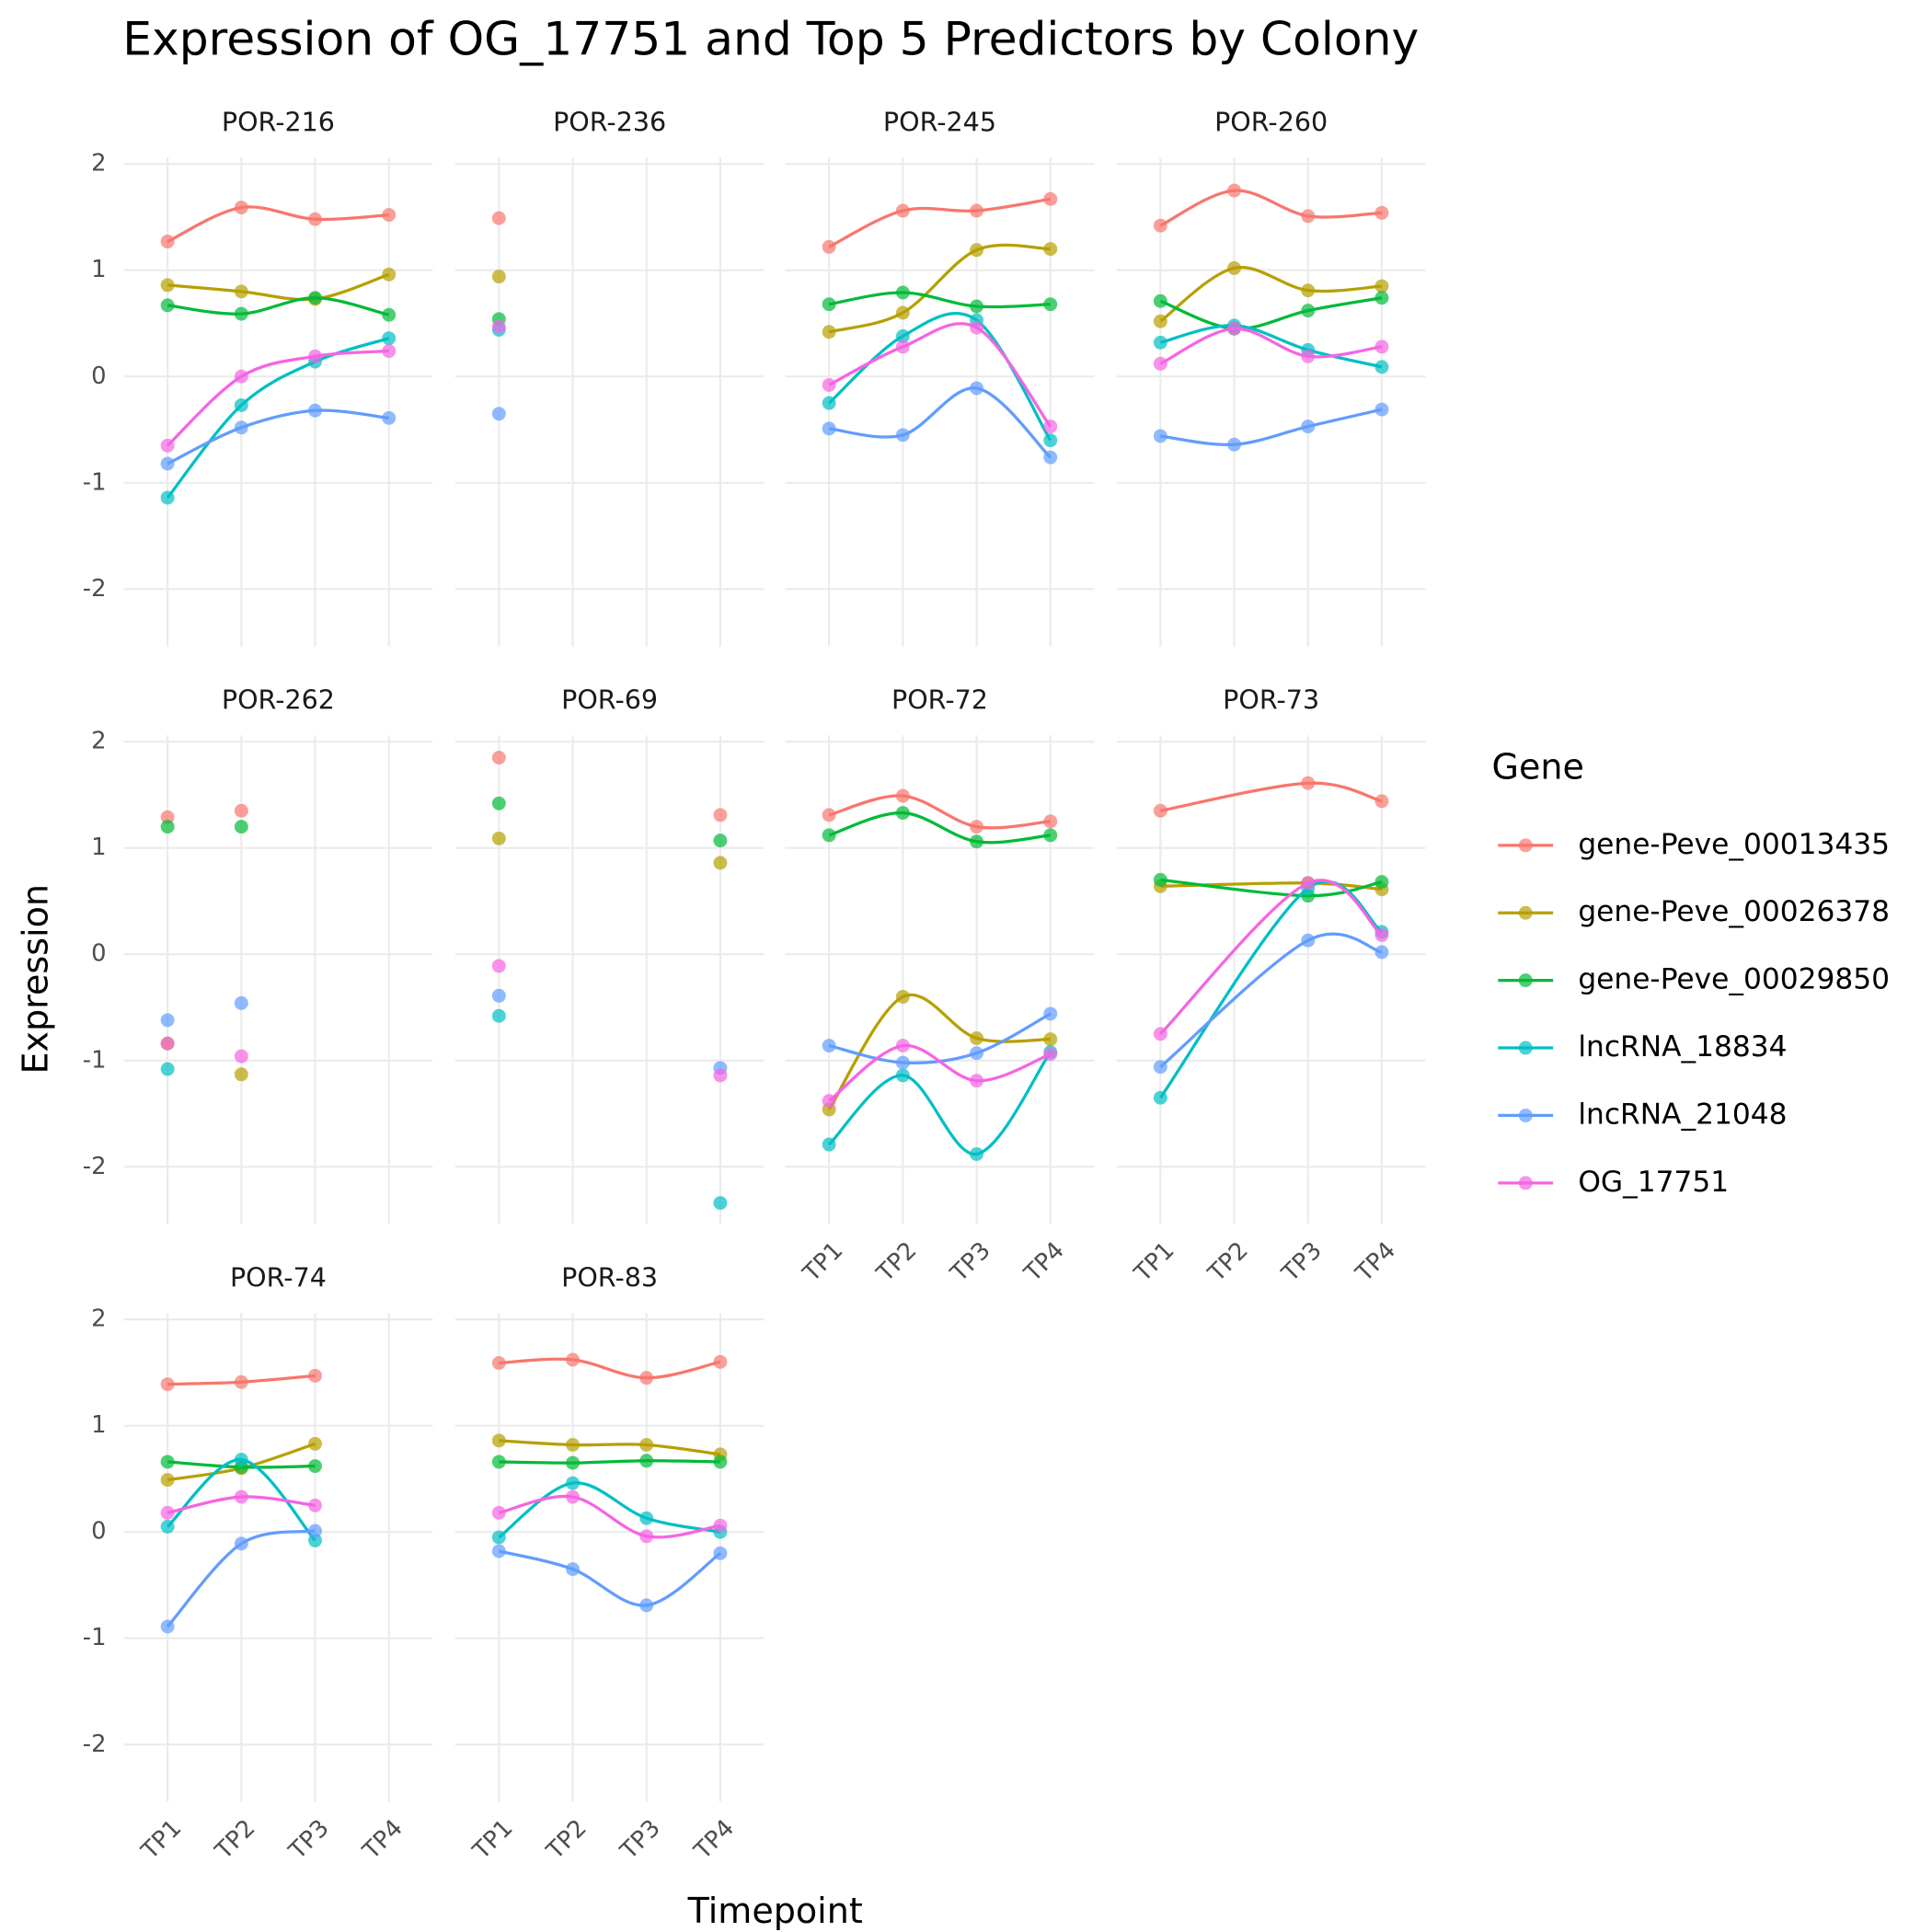 This screenshot has height=1932, width=1932. What do you see at coordinates (939, 123) in the screenshot?
I see `facet-title: POR-245` at bounding box center [939, 123].